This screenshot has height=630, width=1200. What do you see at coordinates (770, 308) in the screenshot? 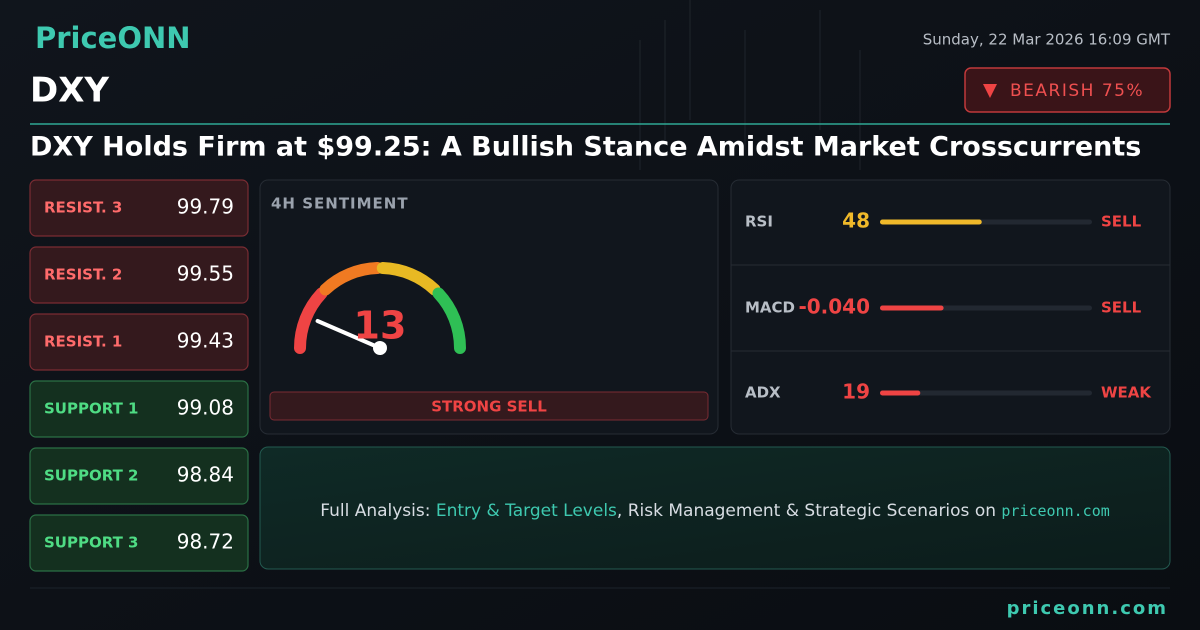
I see `indicator-name: MACD` at bounding box center [770, 308].